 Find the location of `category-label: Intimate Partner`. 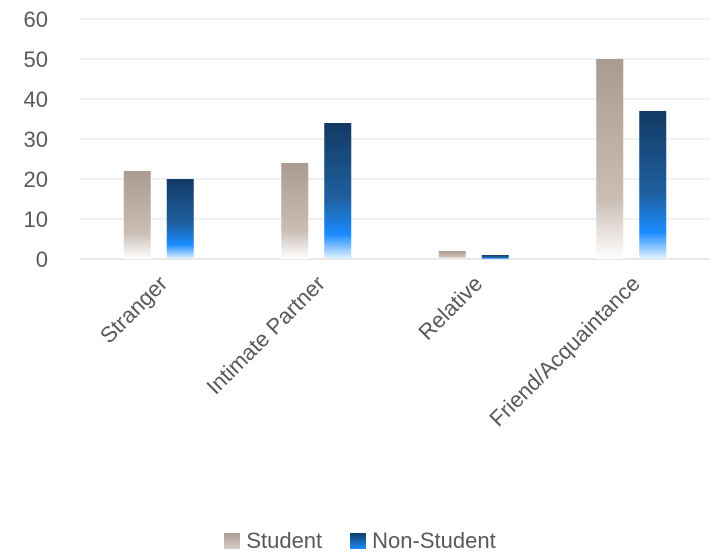

category-label: Intimate Partner is located at coordinates (265, 335).